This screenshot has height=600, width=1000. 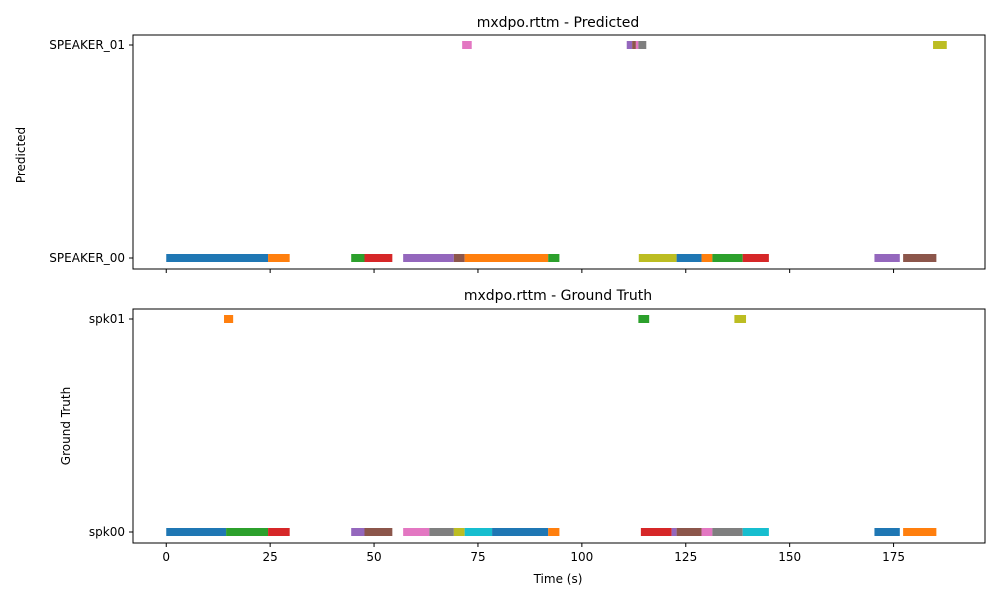 What do you see at coordinates (21, 155) in the screenshot?
I see `y-axis-label: Predicted` at bounding box center [21, 155].